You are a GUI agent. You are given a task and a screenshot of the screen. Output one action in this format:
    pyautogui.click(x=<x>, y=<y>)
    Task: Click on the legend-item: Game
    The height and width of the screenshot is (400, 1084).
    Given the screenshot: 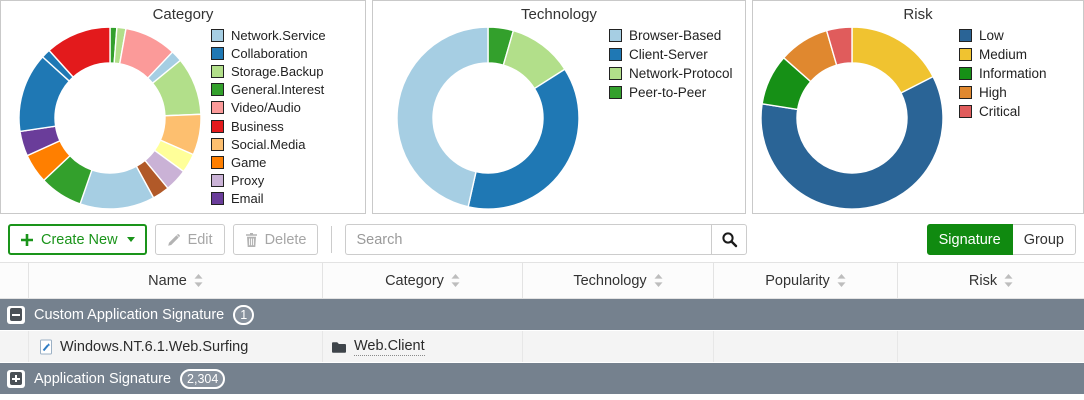 What is the action you would take?
    pyautogui.click(x=268, y=162)
    